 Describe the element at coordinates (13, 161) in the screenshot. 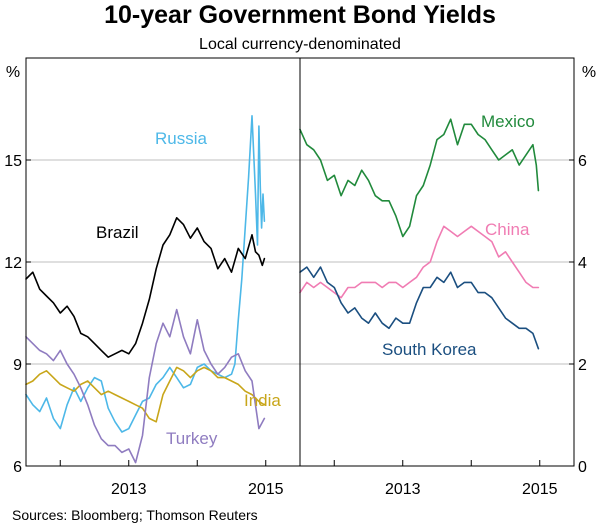

I see `ytick-label-left-15: 15` at that location.